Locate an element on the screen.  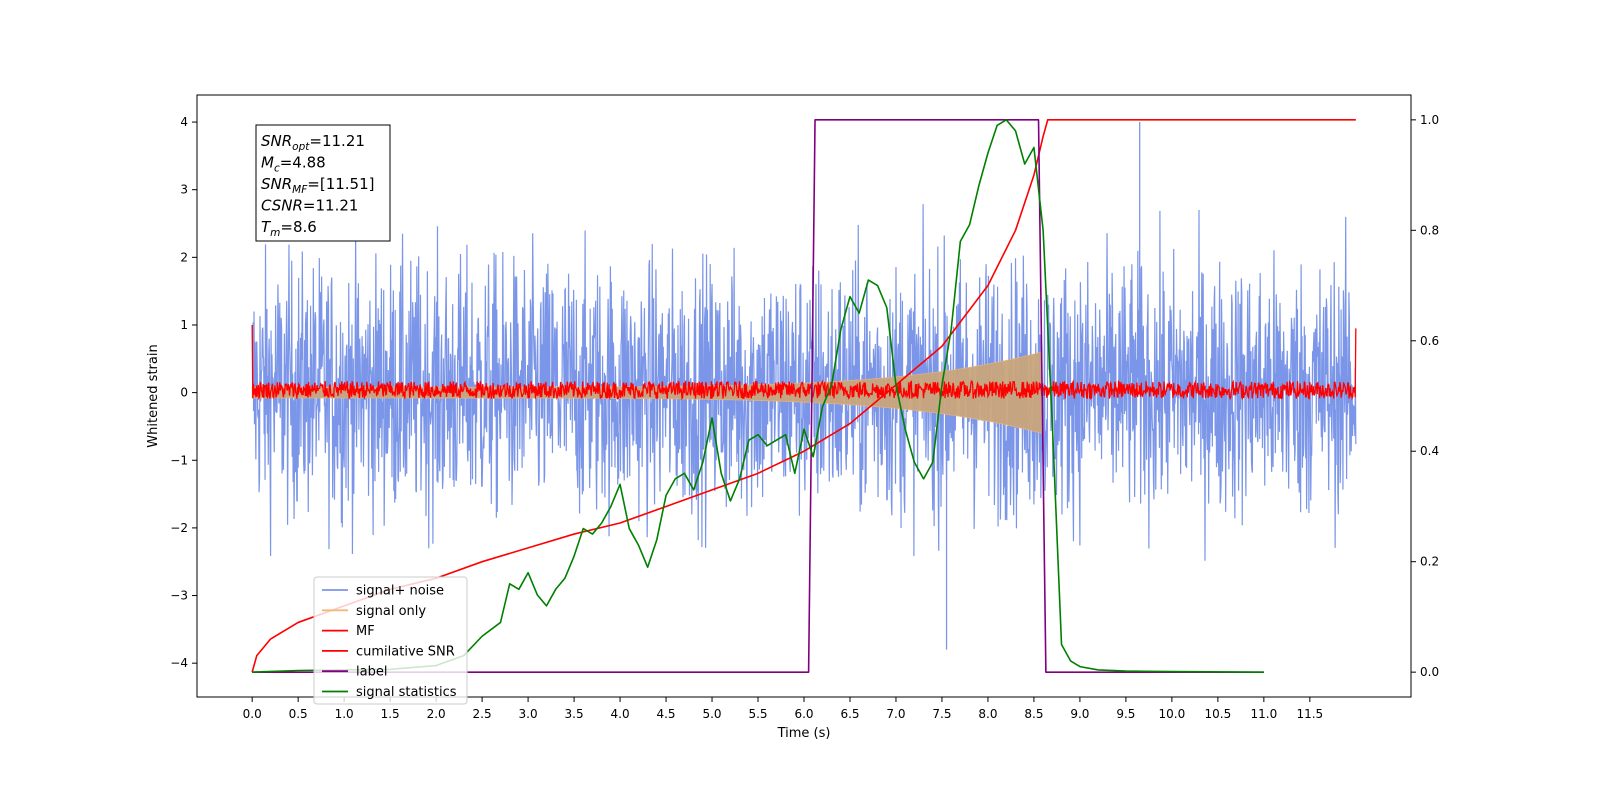
annotation-line: Mc=4.88 is located at coordinates (293, 164).